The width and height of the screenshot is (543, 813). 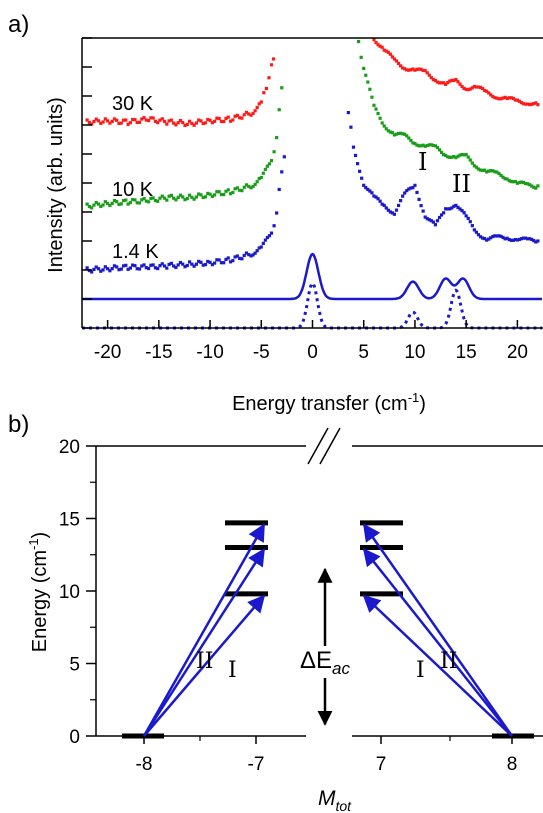 I want to click on series-label-10k: 10 K, so click(x=133, y=190).